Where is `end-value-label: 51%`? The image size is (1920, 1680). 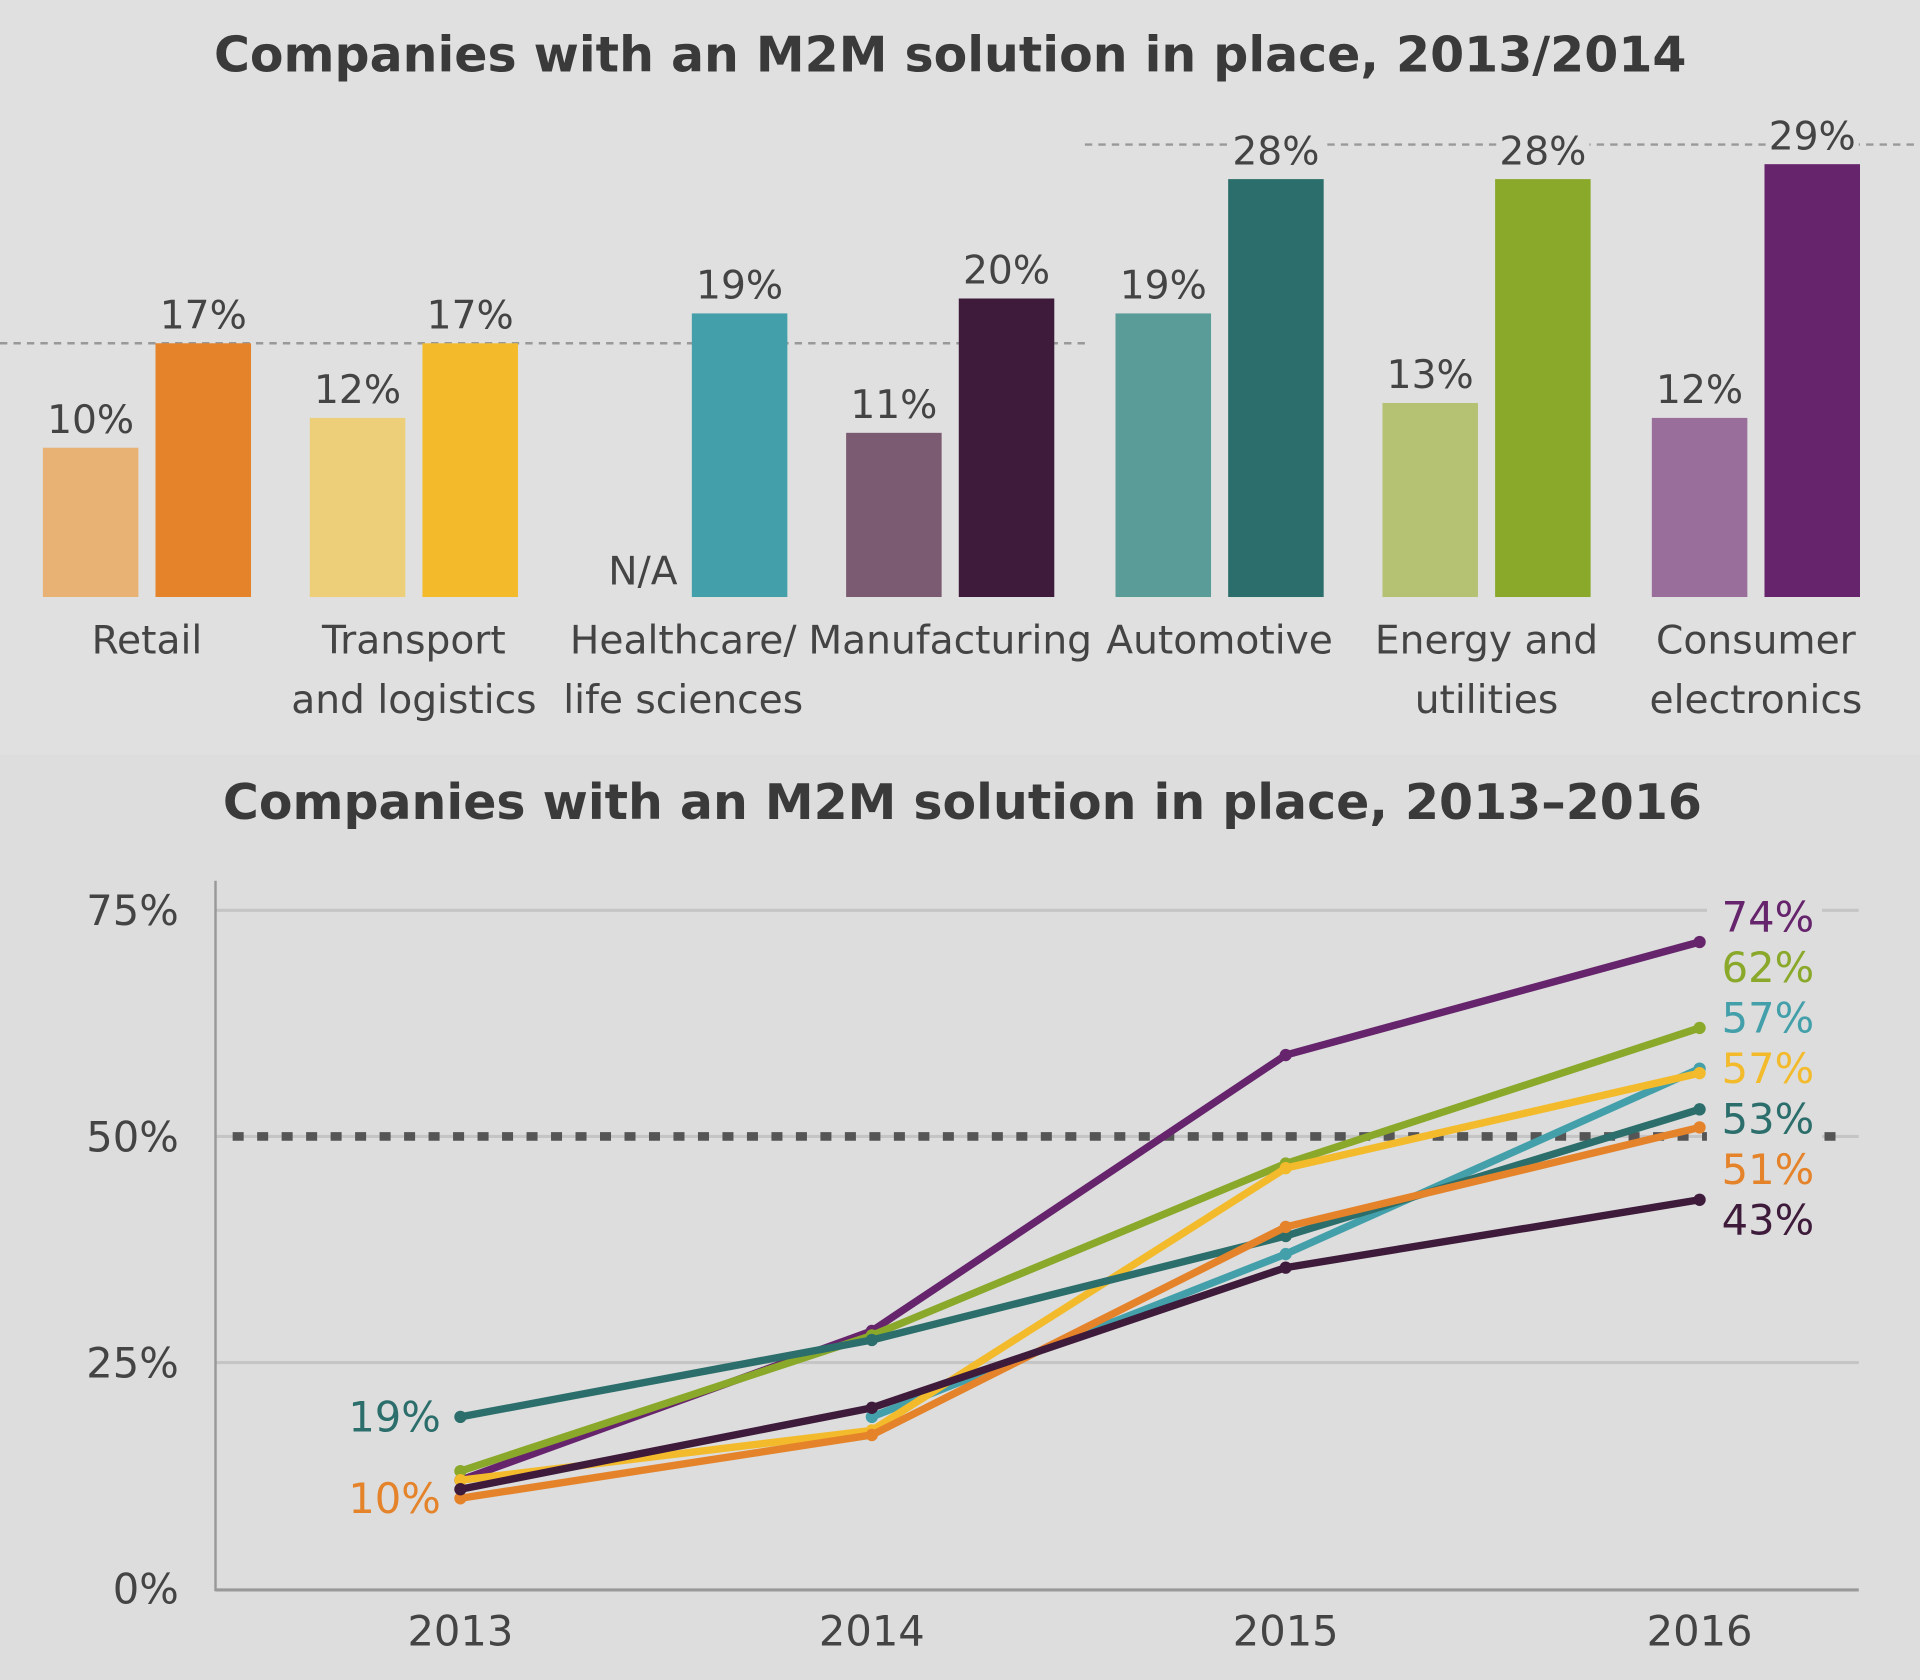 end-value-label: 51% is located at coordinates (1768, 1169).